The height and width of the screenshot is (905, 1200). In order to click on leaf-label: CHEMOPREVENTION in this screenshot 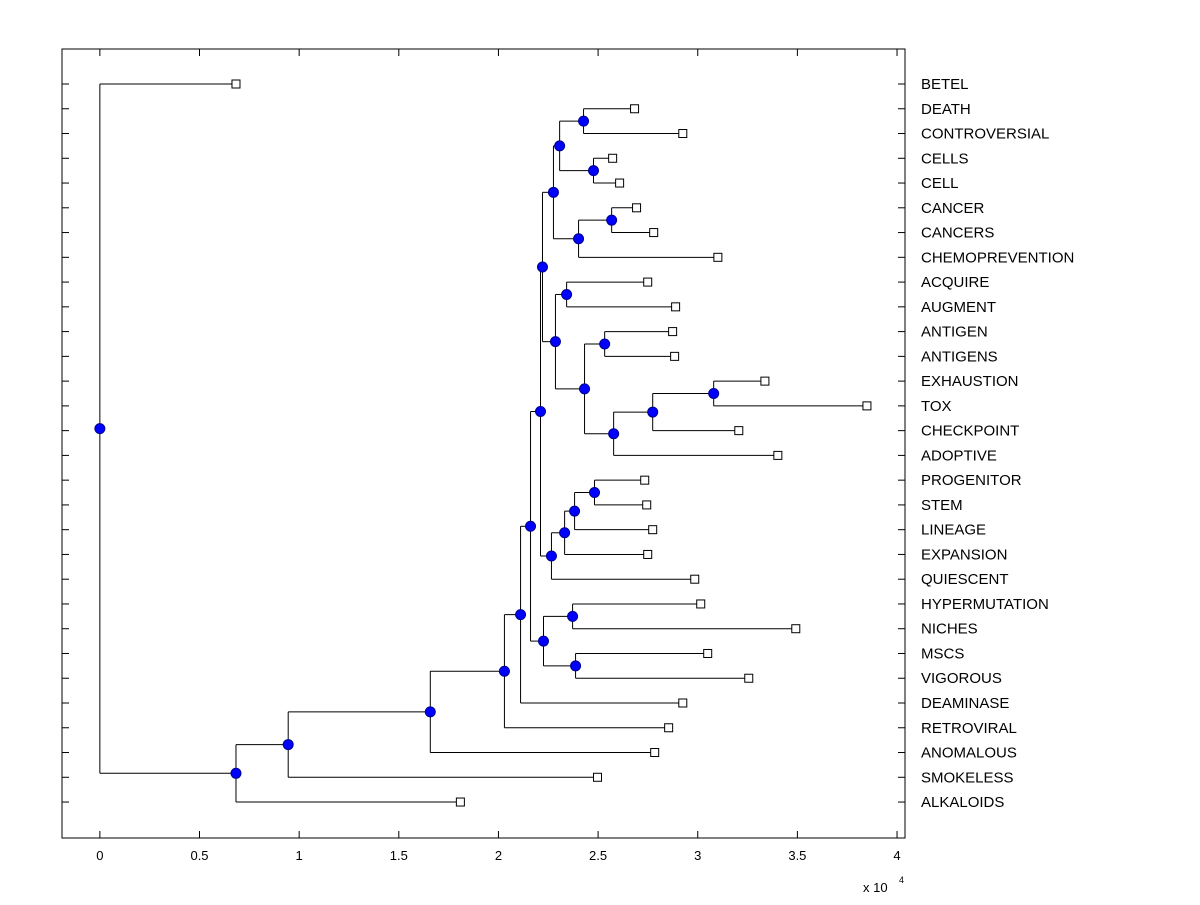, I will do `click(997, 257)`.